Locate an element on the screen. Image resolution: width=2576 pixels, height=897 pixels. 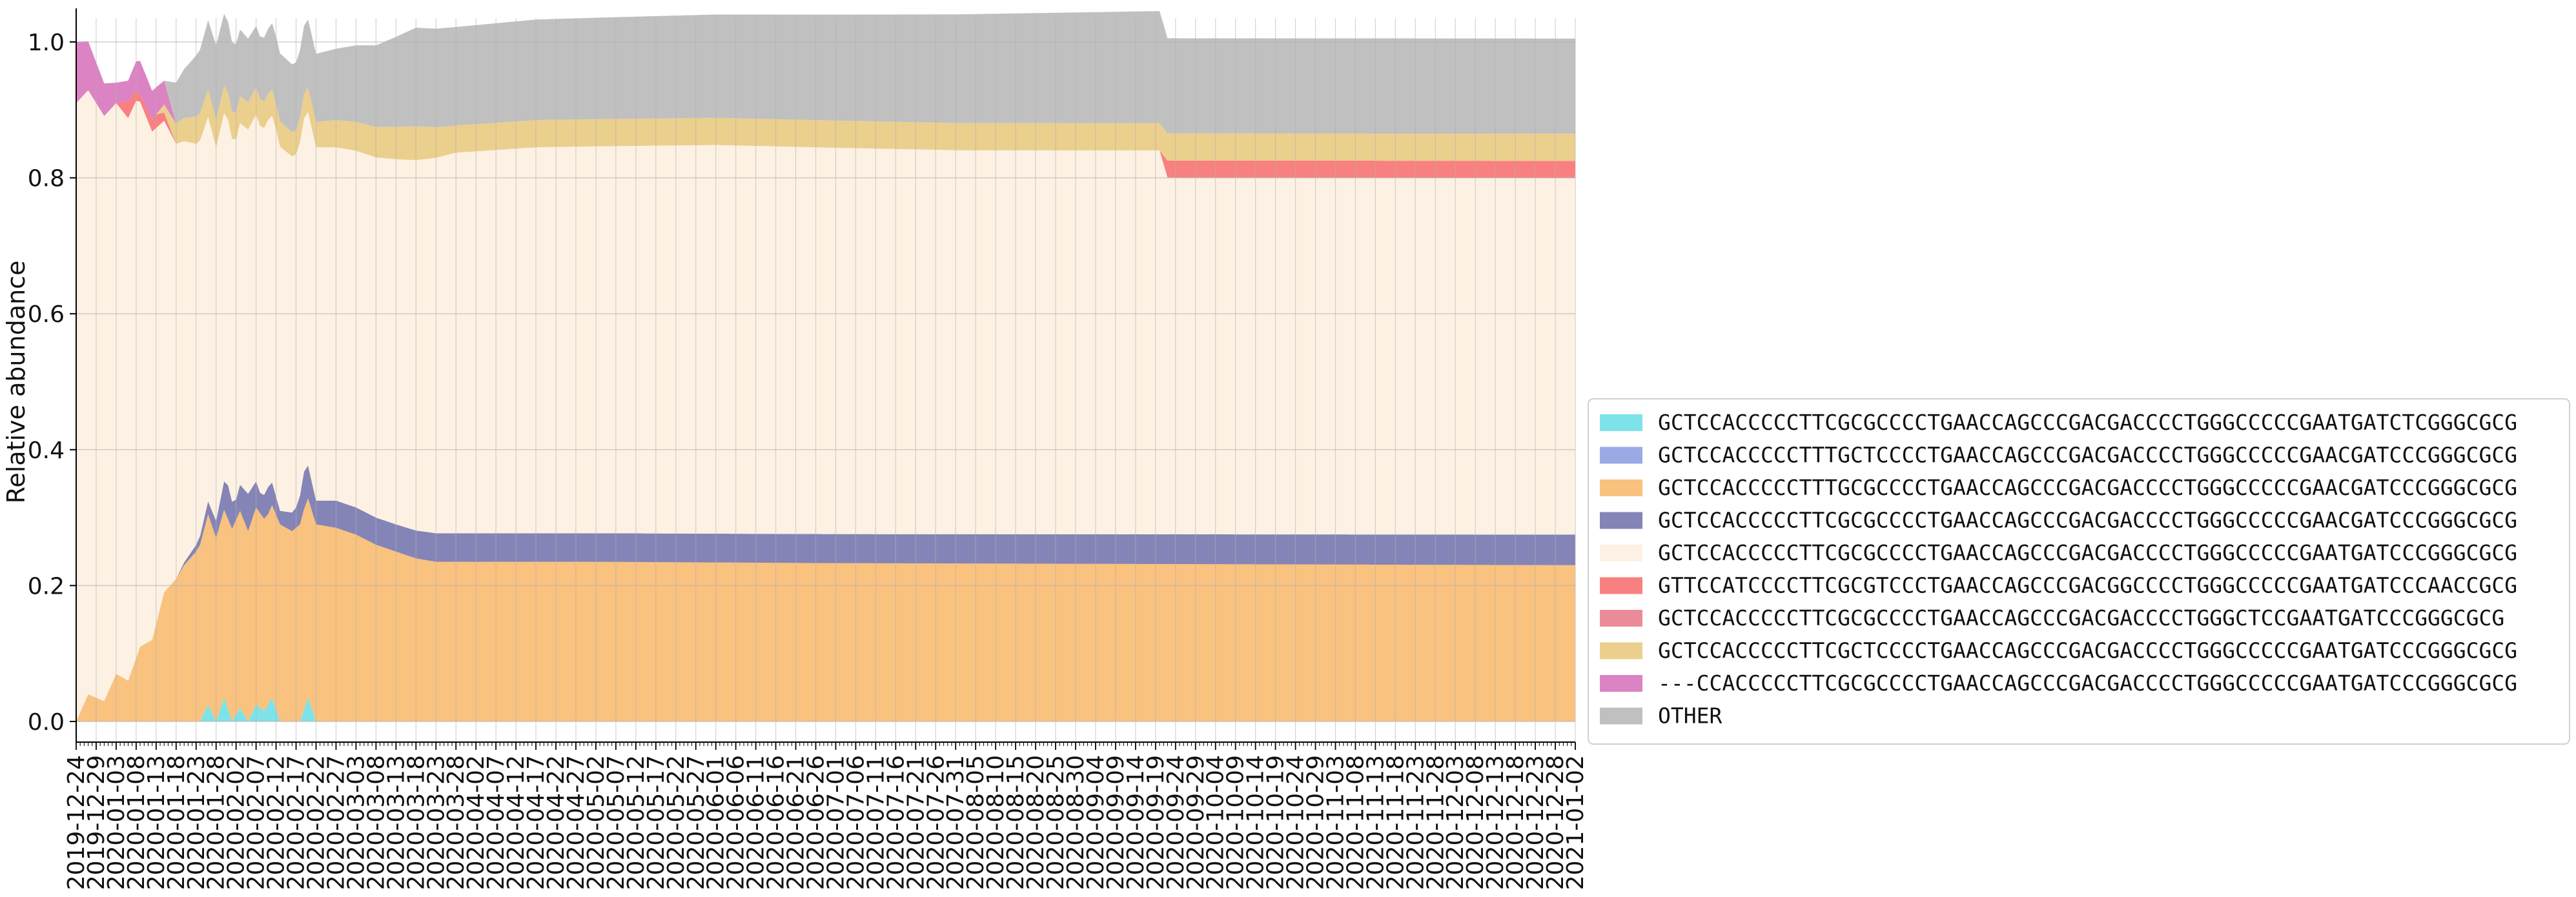
legend-frame is located at coordinates (2079, 571).